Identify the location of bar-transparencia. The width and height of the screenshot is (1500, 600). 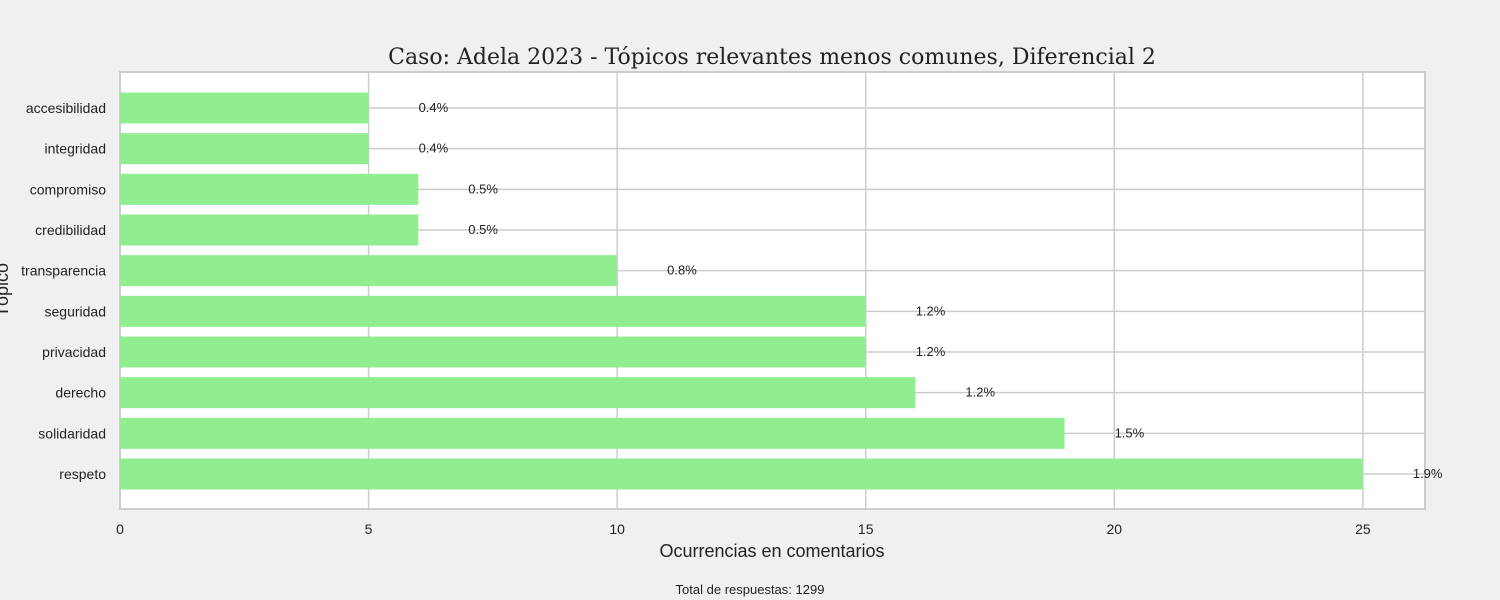
(369, 271).